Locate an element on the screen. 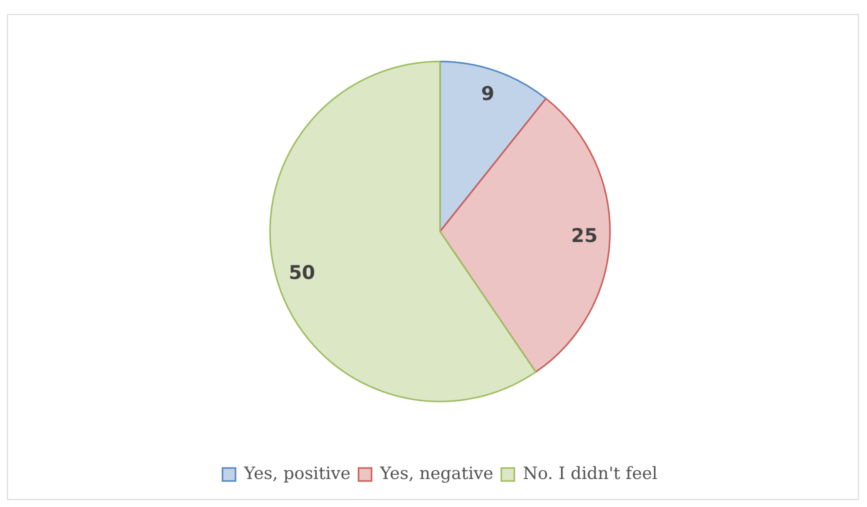 This screenshot has width=867, height=507. data-label: 50 is located at coordinates (302, 273).